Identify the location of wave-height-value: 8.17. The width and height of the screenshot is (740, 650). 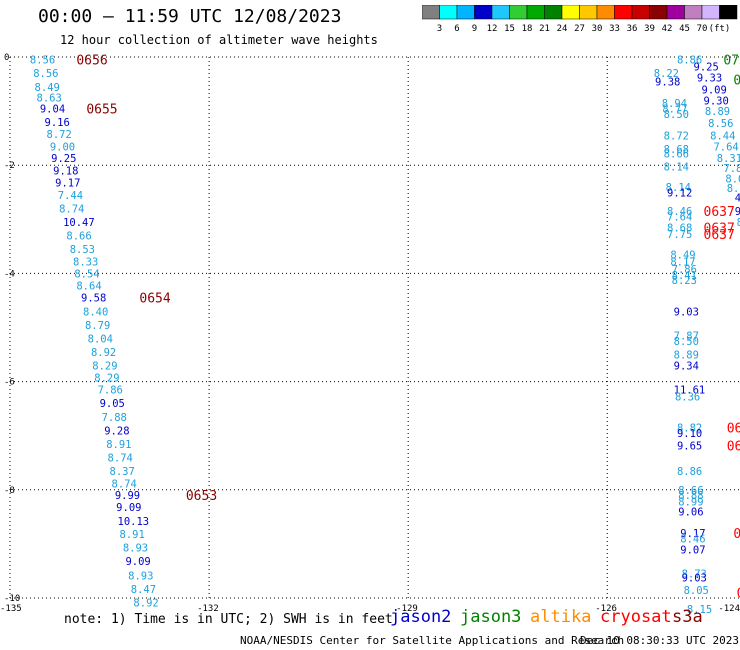
(682, 262).